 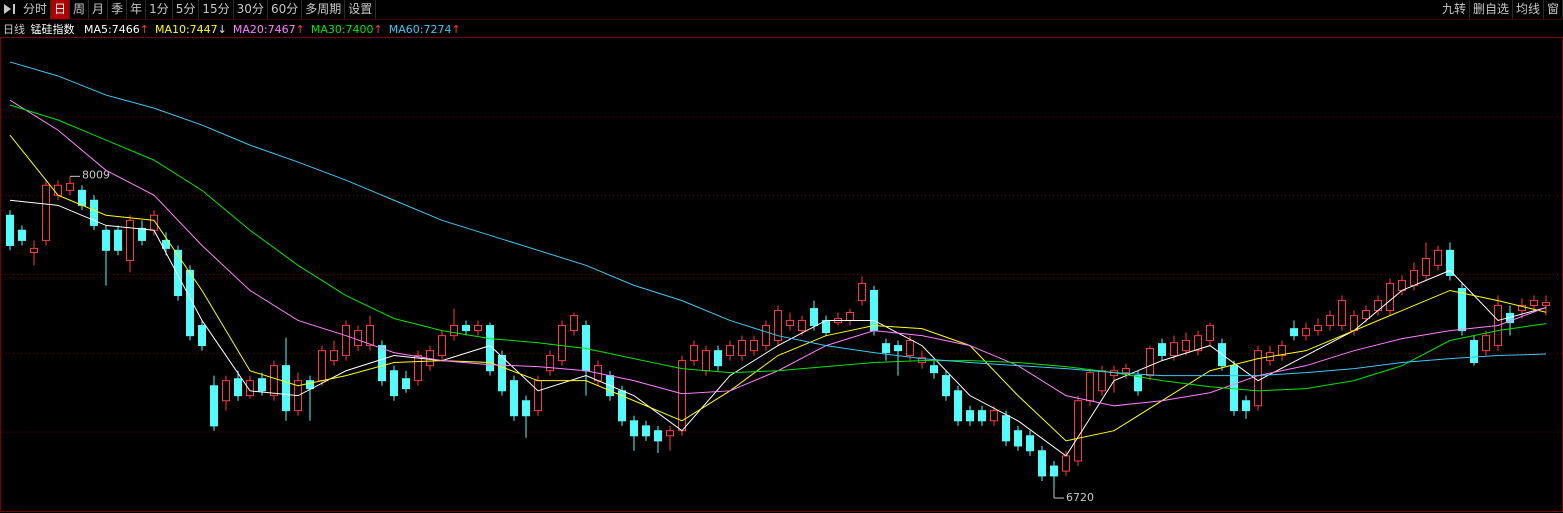 What do you see at coordinates (216, 9) in the screenshot?
I see `period-button: 15分` at bounding box center [216, 9].